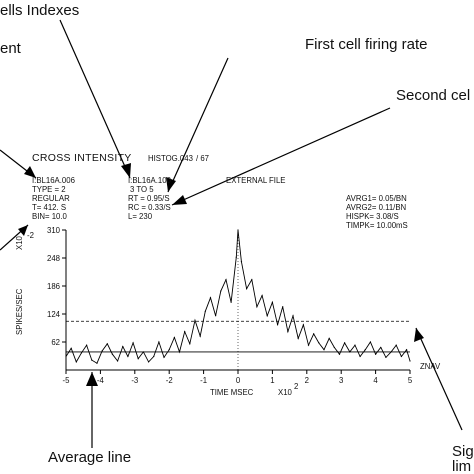  I want to click on y-tick-group: 310 248 186 124 62, so click(56, 286).